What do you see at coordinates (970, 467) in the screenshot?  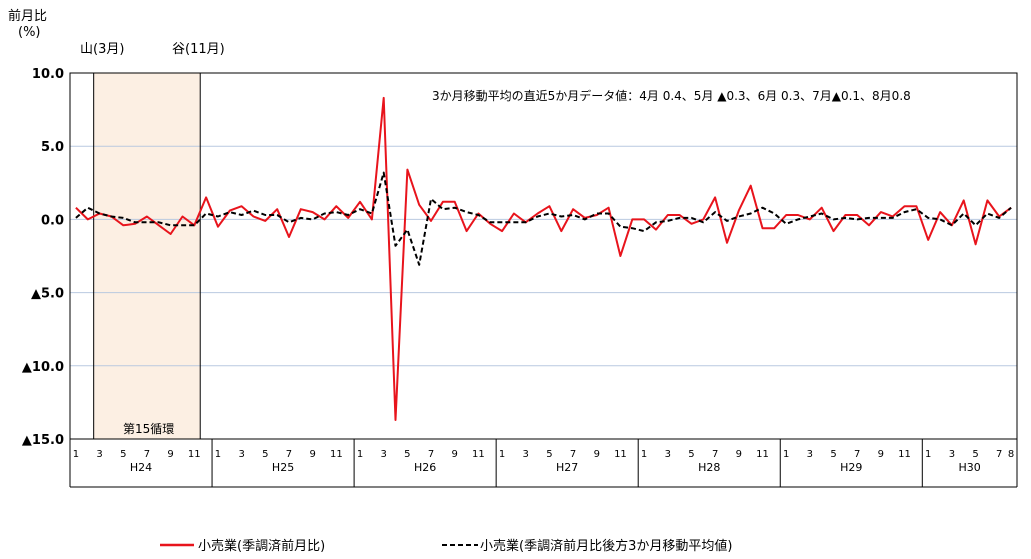 I see `x-year-label: H30` at bounding box center [970, 467].